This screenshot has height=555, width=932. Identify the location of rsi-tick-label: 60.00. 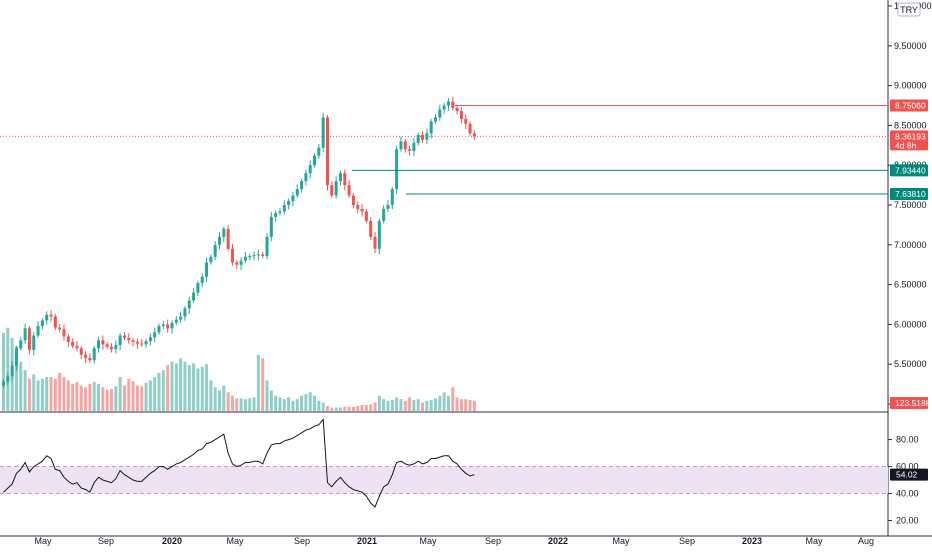
(907, 467).